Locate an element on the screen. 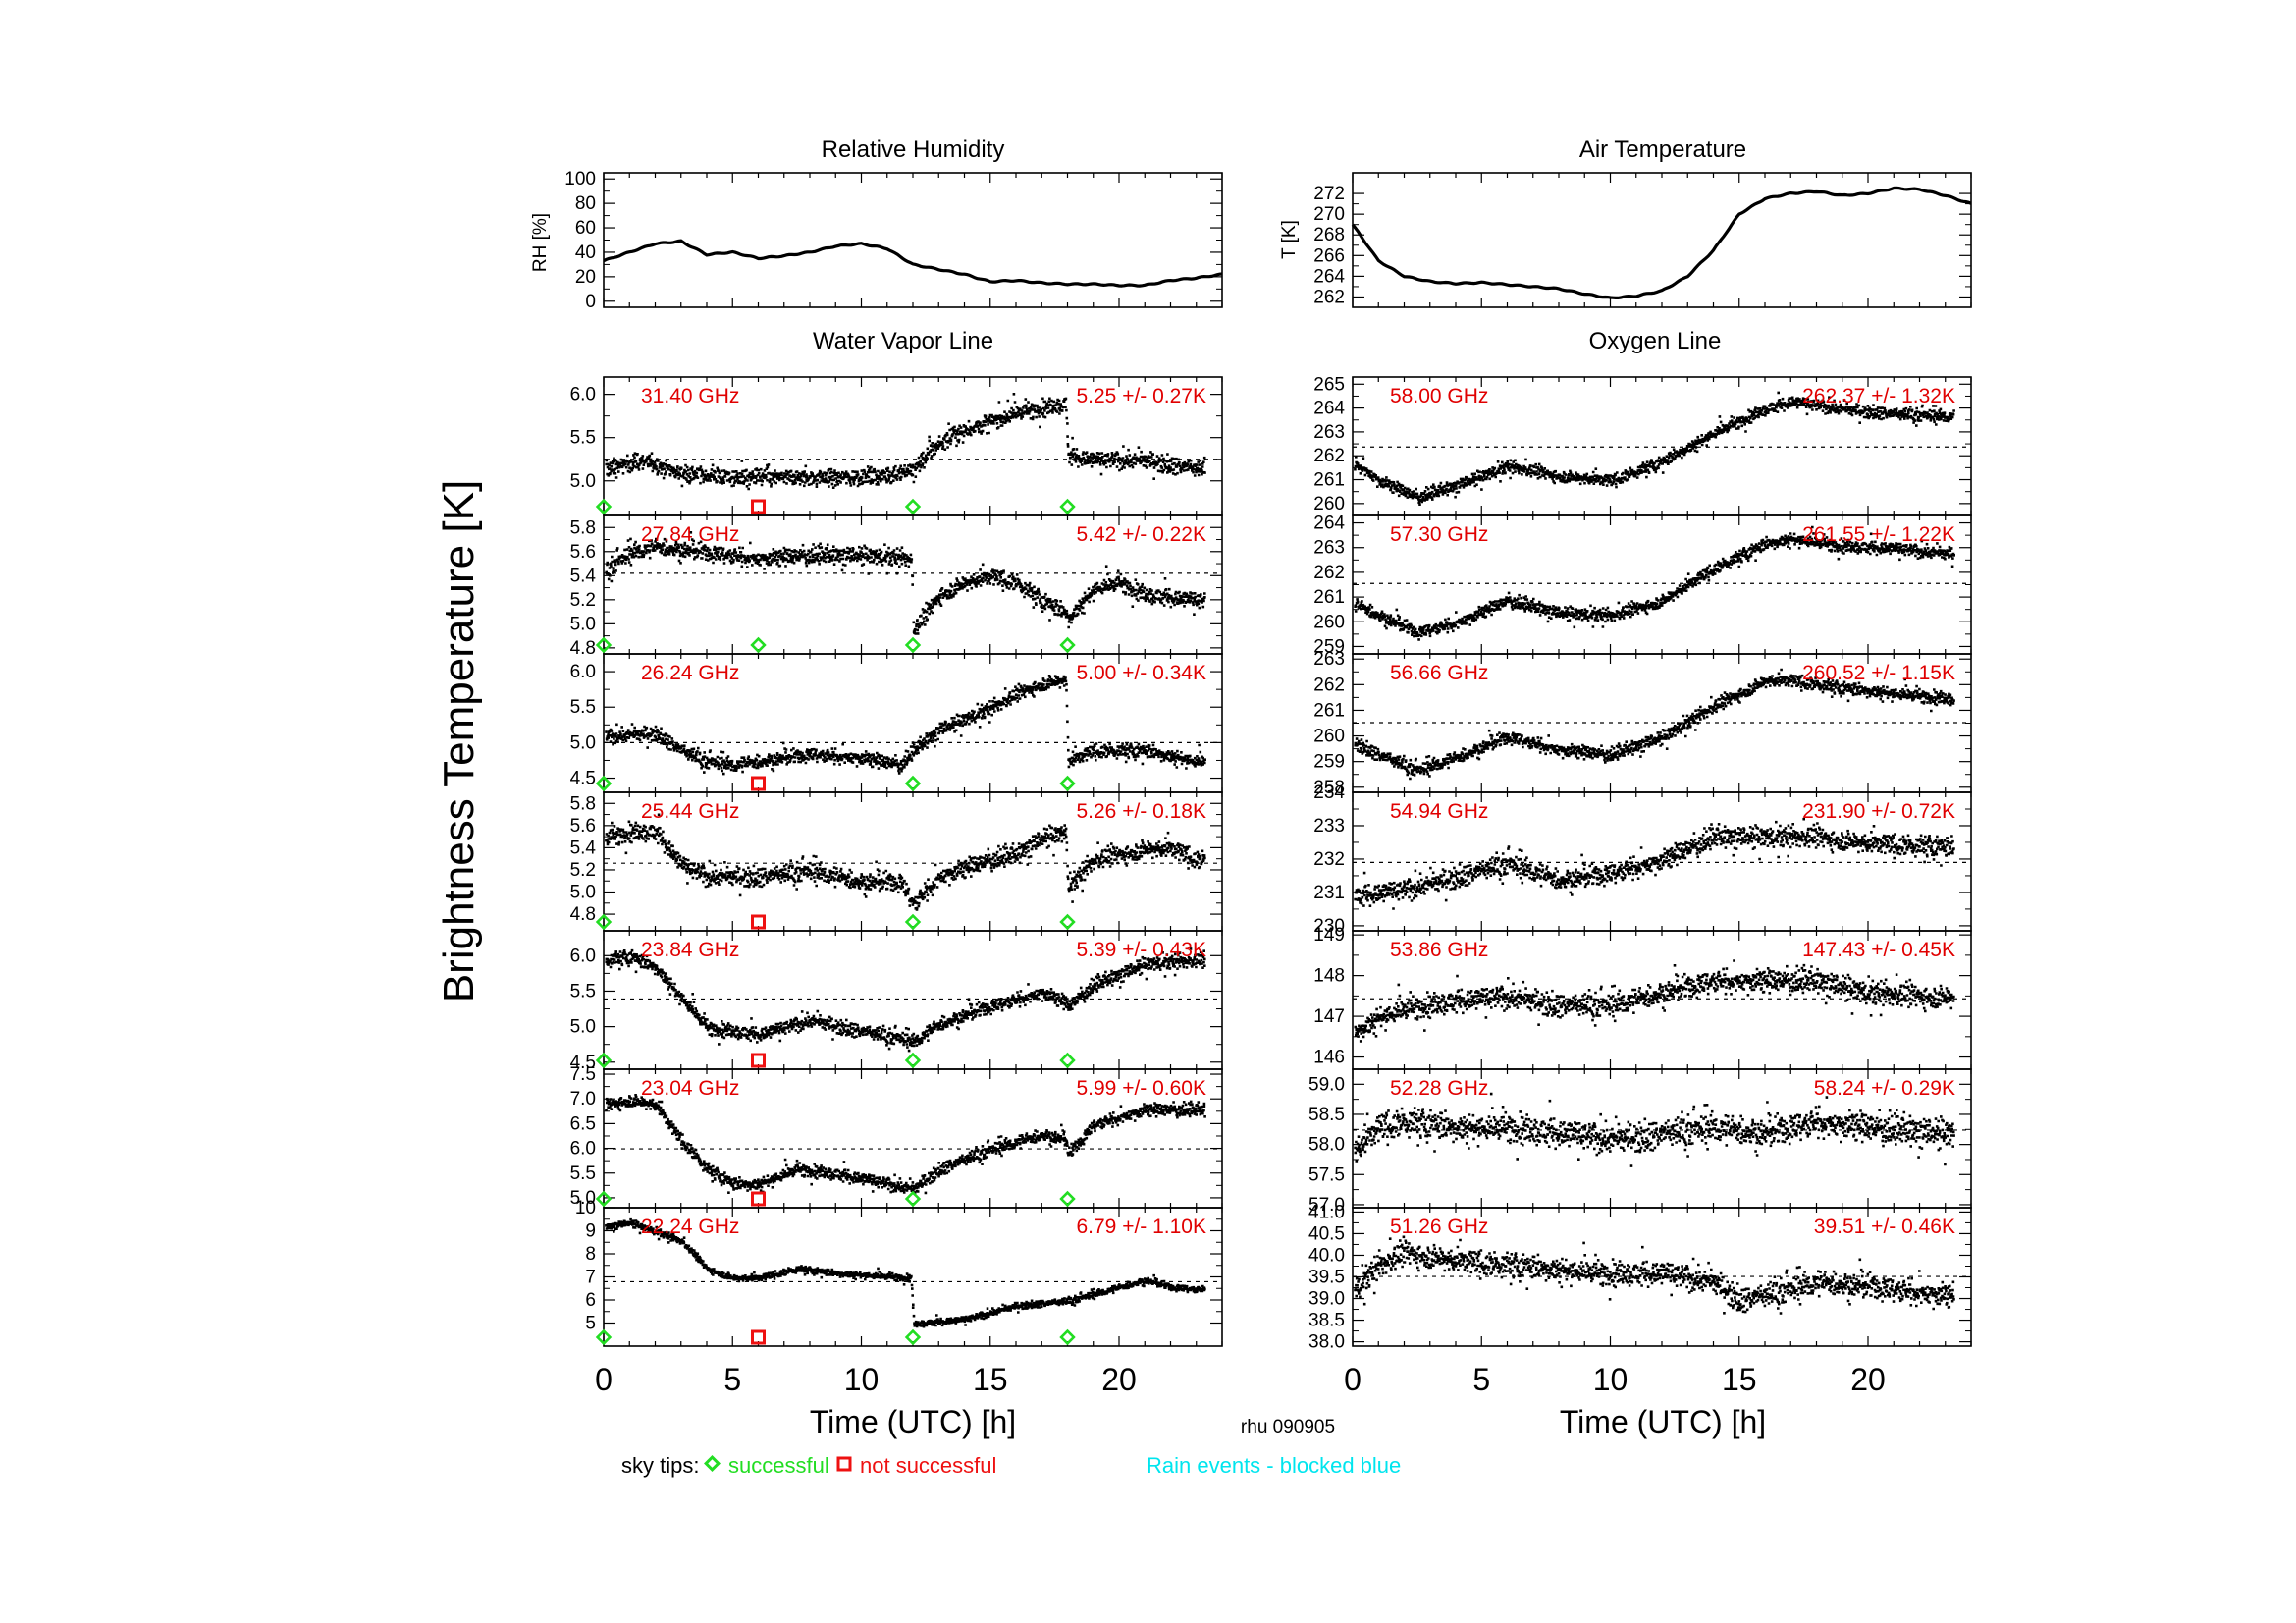 The width and height of the screenshot is (2296, 1623). wv4-ytick: 5.6 is located at coordinates (583, 826).